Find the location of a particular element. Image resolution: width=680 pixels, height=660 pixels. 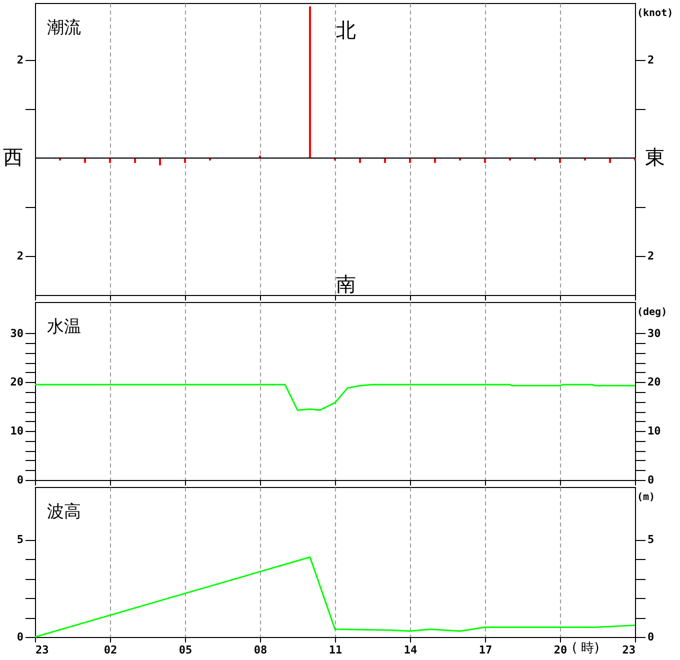

text: 潮流 is located at coordinates (64, 28).